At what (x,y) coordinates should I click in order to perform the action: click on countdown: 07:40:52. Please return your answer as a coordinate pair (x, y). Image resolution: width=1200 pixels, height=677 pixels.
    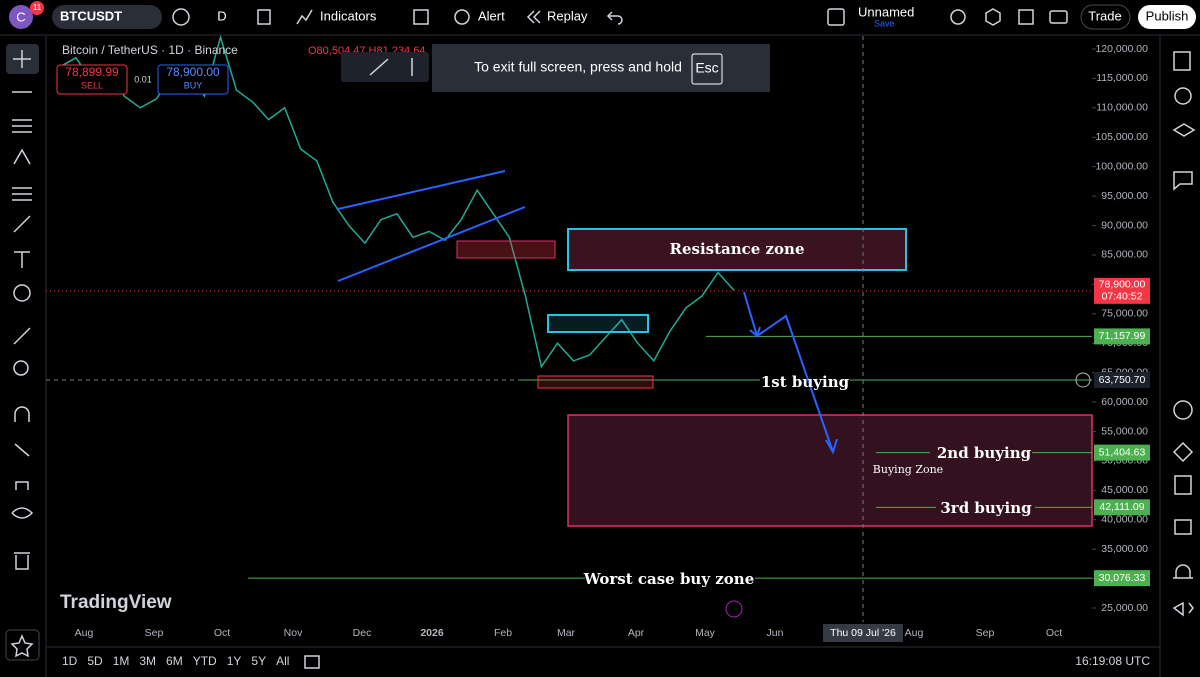
    Looking at the image, I should click on (1122, 297).